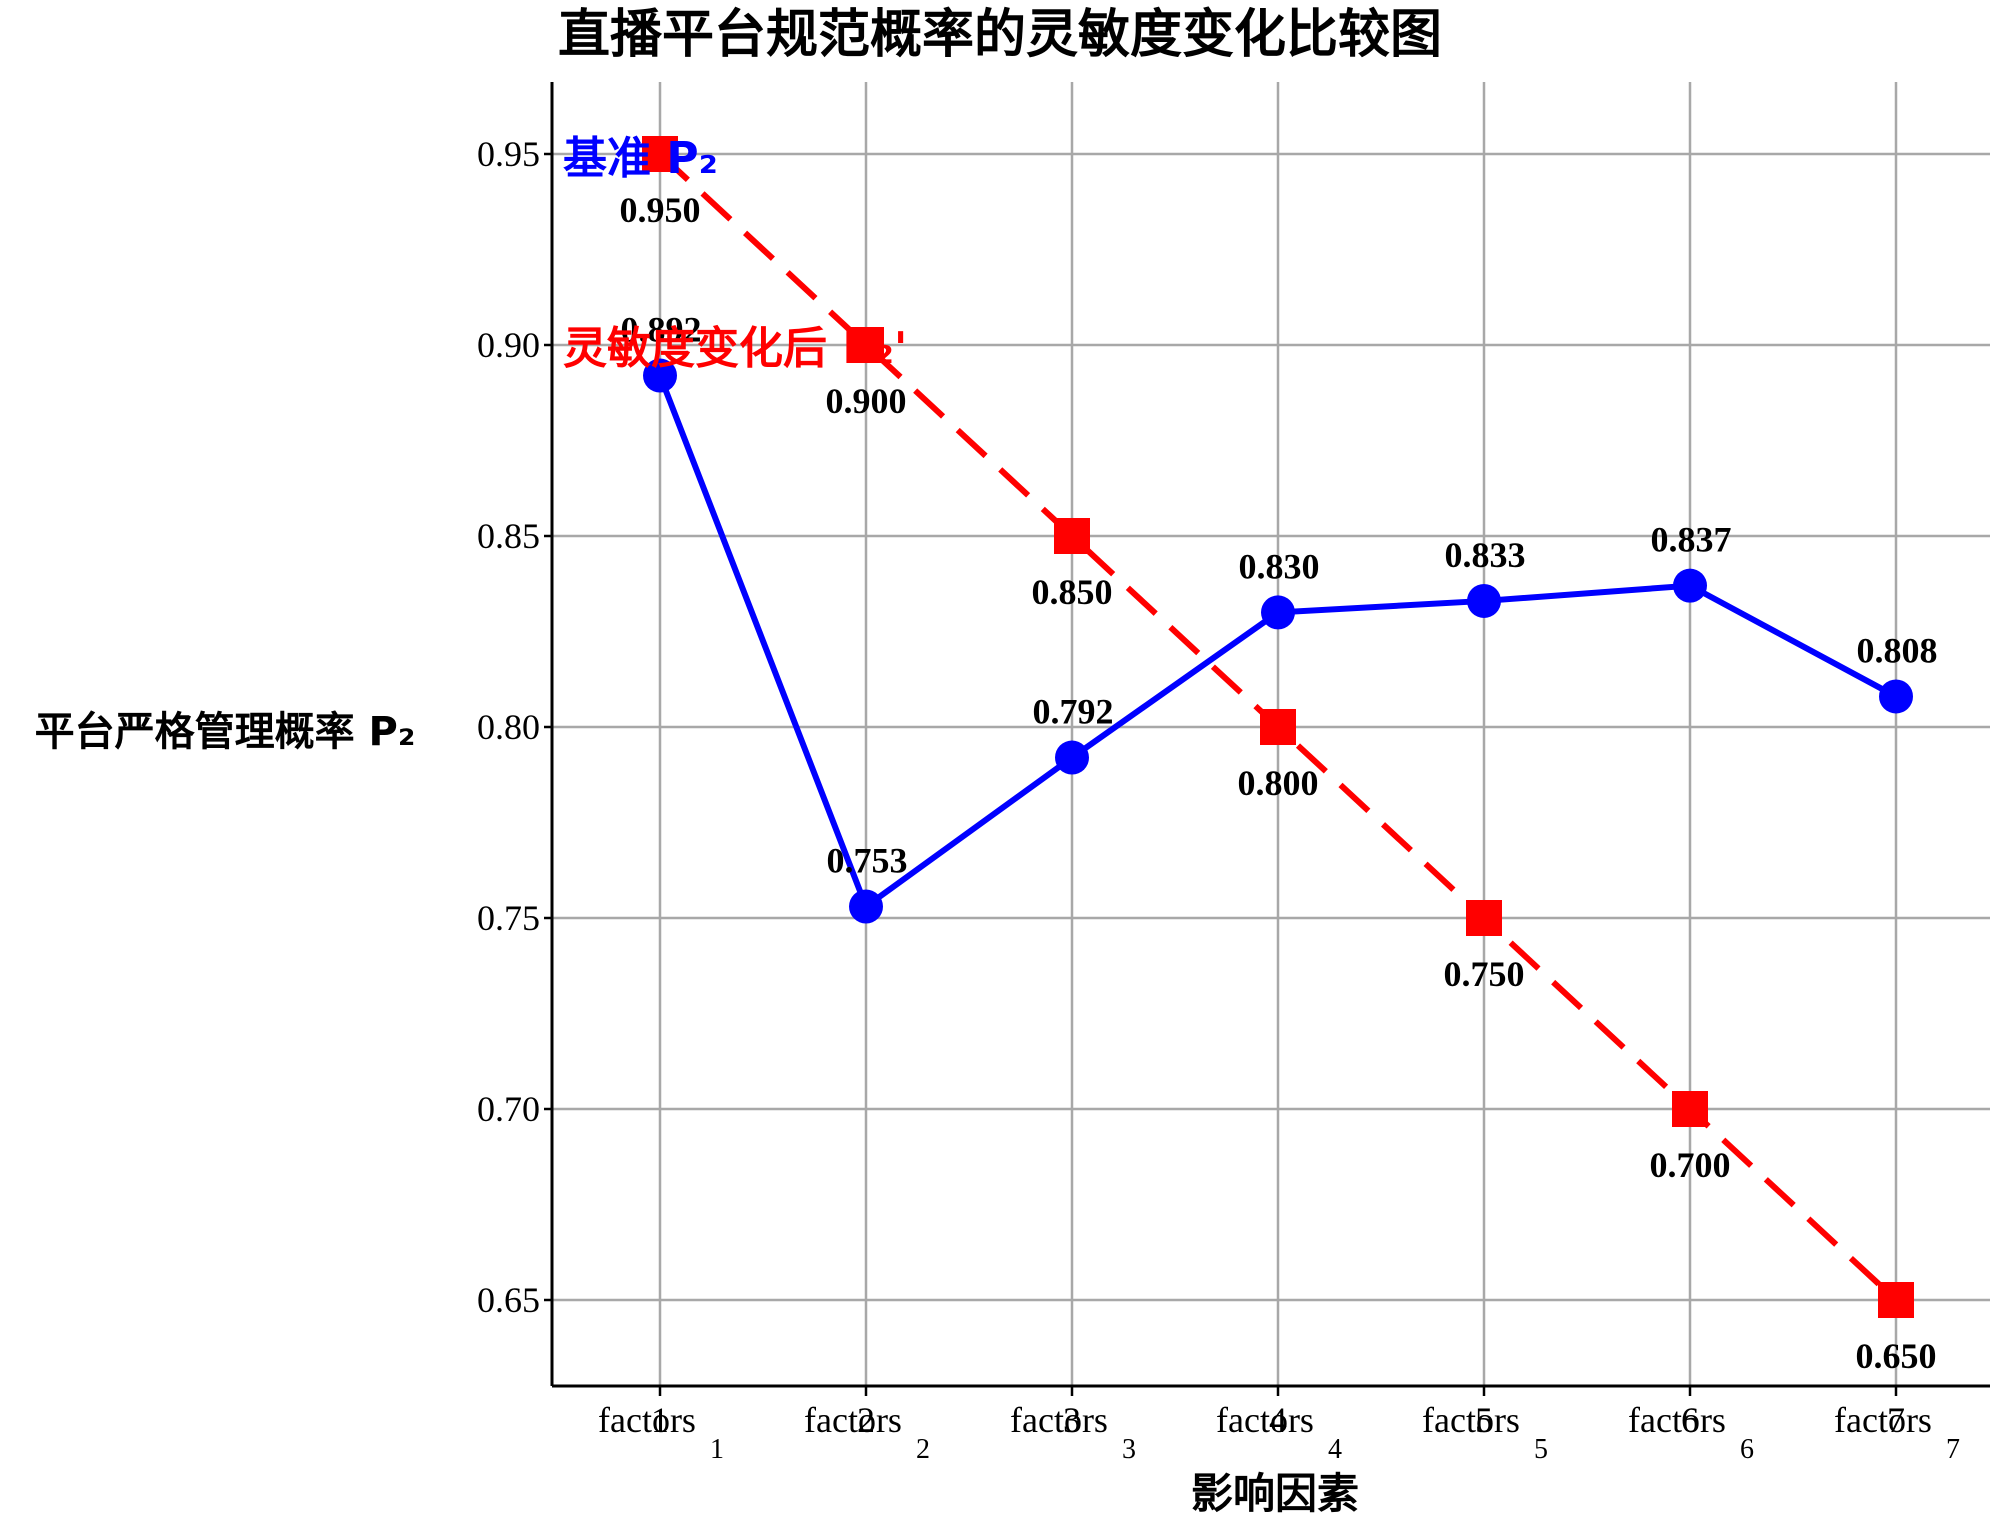 The image size is (2000, 1525). I want to click on baseline-data-label: 0.892, so click(661, 330).